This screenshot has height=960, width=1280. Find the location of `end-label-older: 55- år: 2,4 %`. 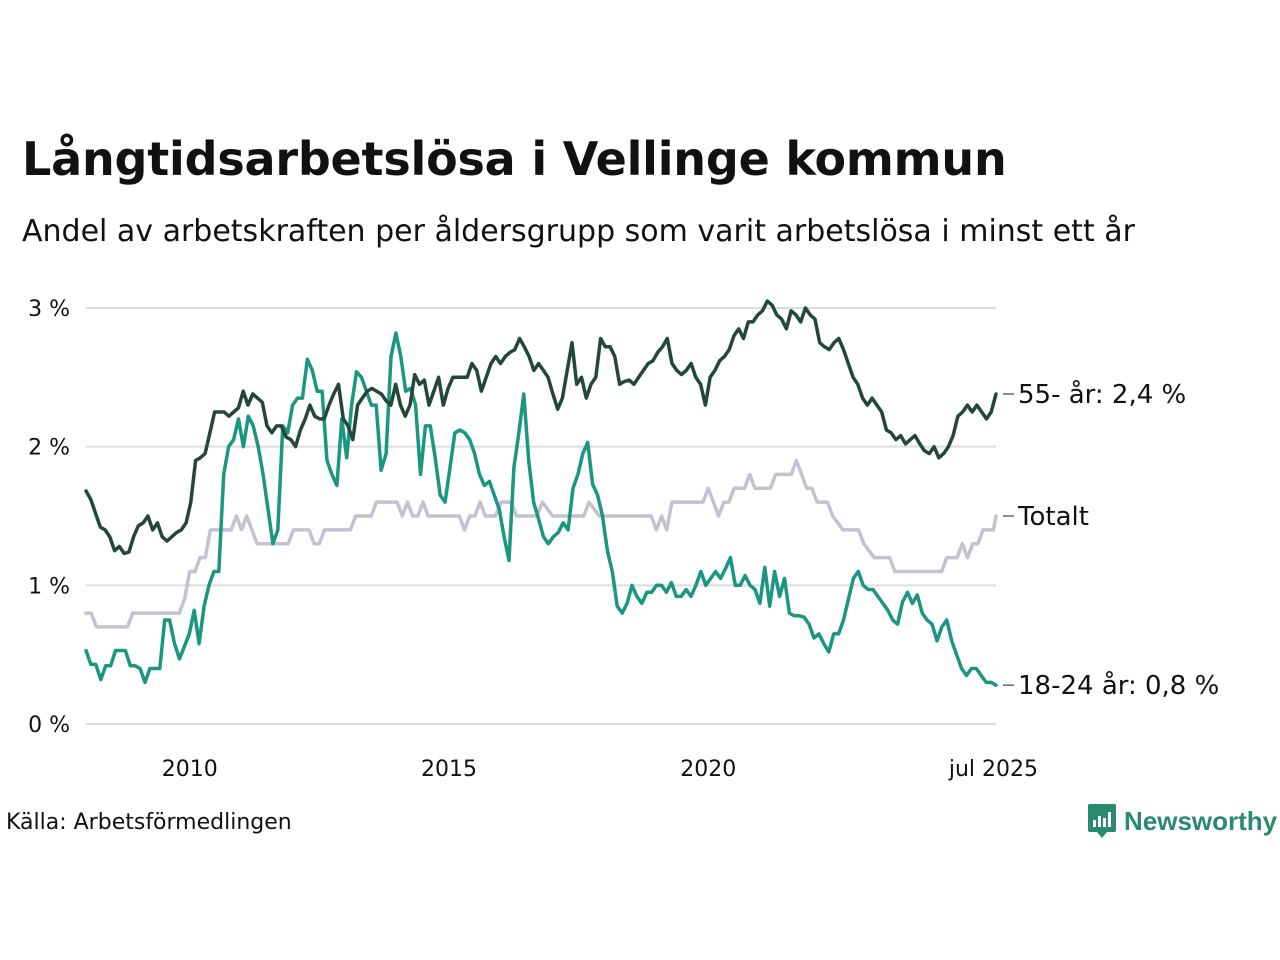

end-label-older: 55- år: 2,4 % is located at coordinates (1102, 394).